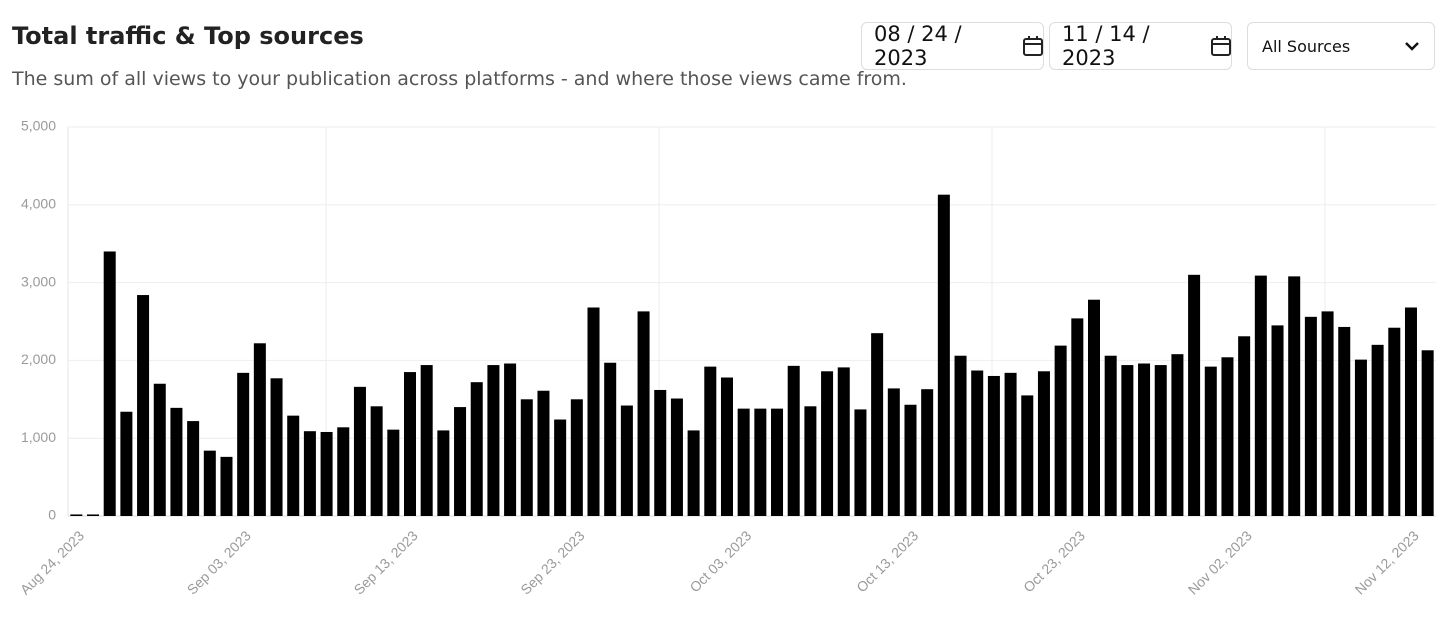 This screenshot has width=1456, height=631. I want to click on start-date-input: 08 / 24 / 2023, so click(952, 46).